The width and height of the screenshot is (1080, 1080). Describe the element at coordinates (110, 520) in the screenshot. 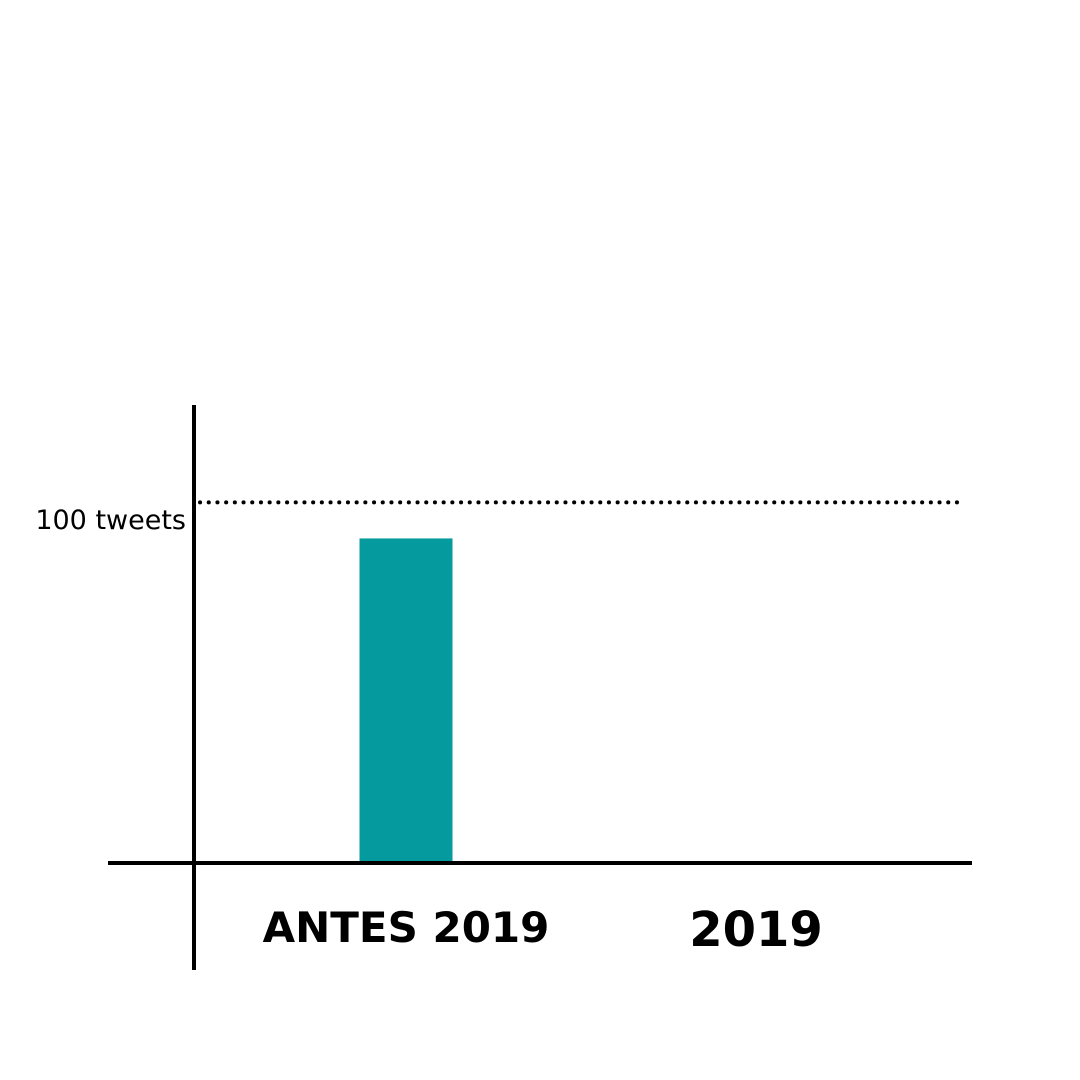

I see `reference-line-label: 100 tweets` at that location.